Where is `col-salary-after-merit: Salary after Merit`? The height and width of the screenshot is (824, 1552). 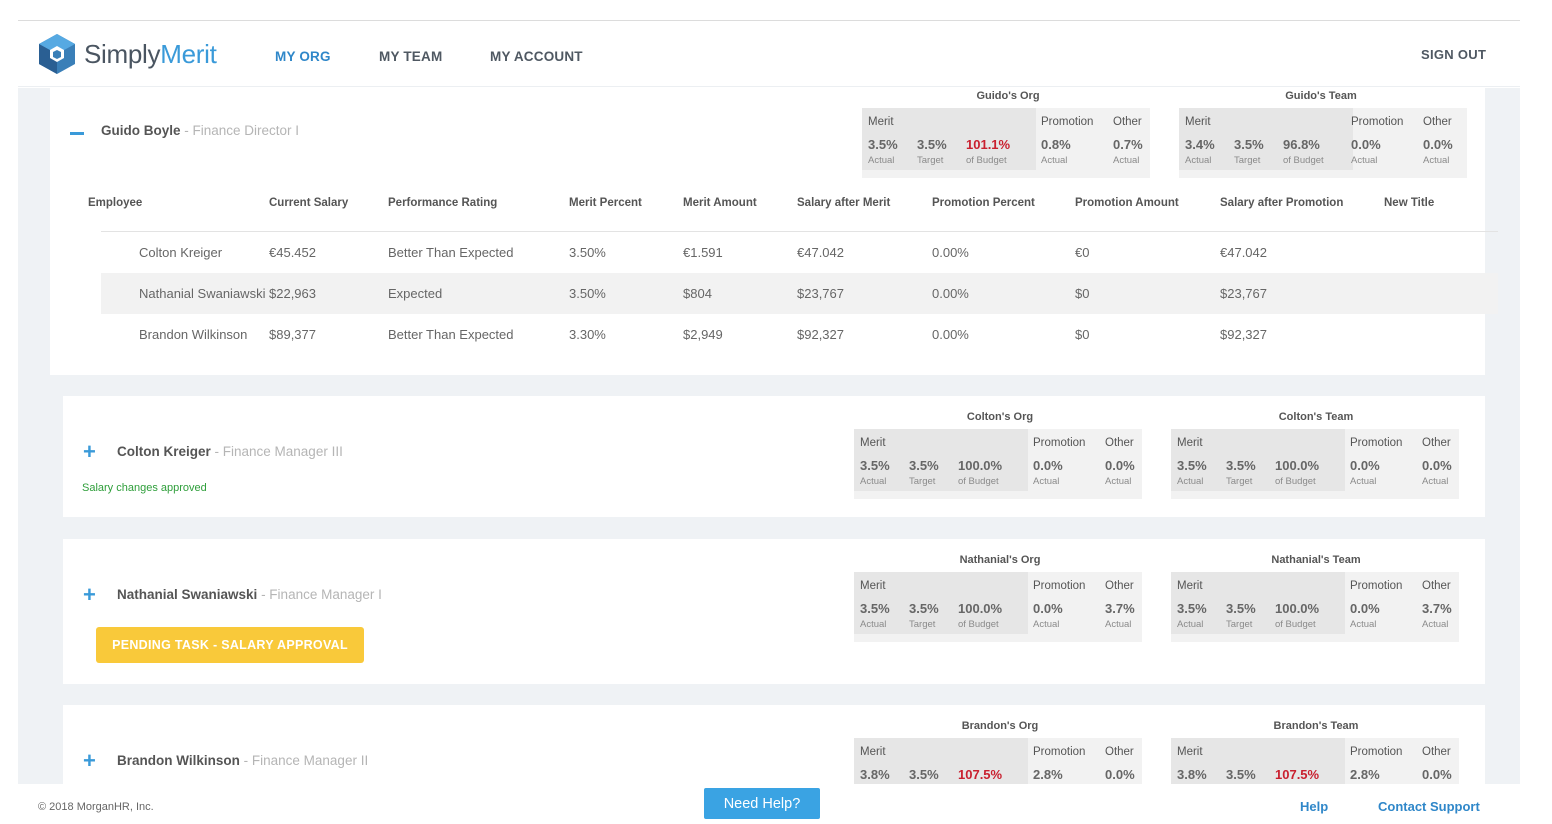
col-salary-after-merit: Salary after Merit is located at coordinates (844, 203).